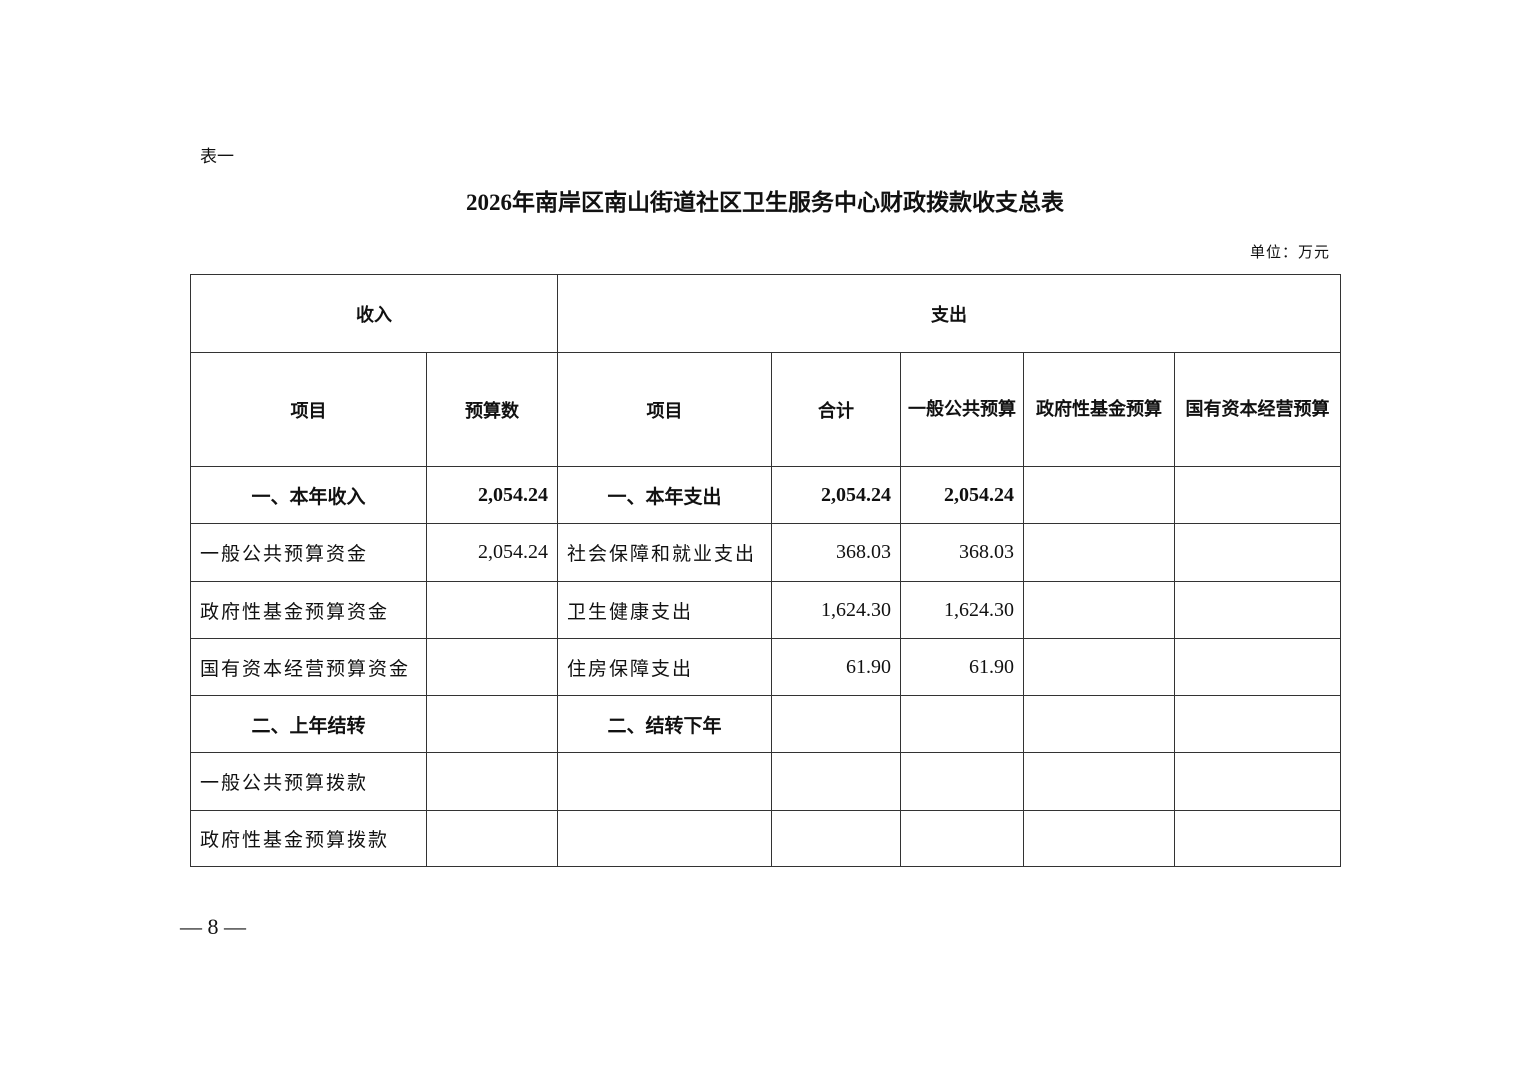  I want to click on header-row-columns: 项目 预算数 项目 合计 一般公共预算 政府性基金预算 国有资本经营预算, so click(765, 409).